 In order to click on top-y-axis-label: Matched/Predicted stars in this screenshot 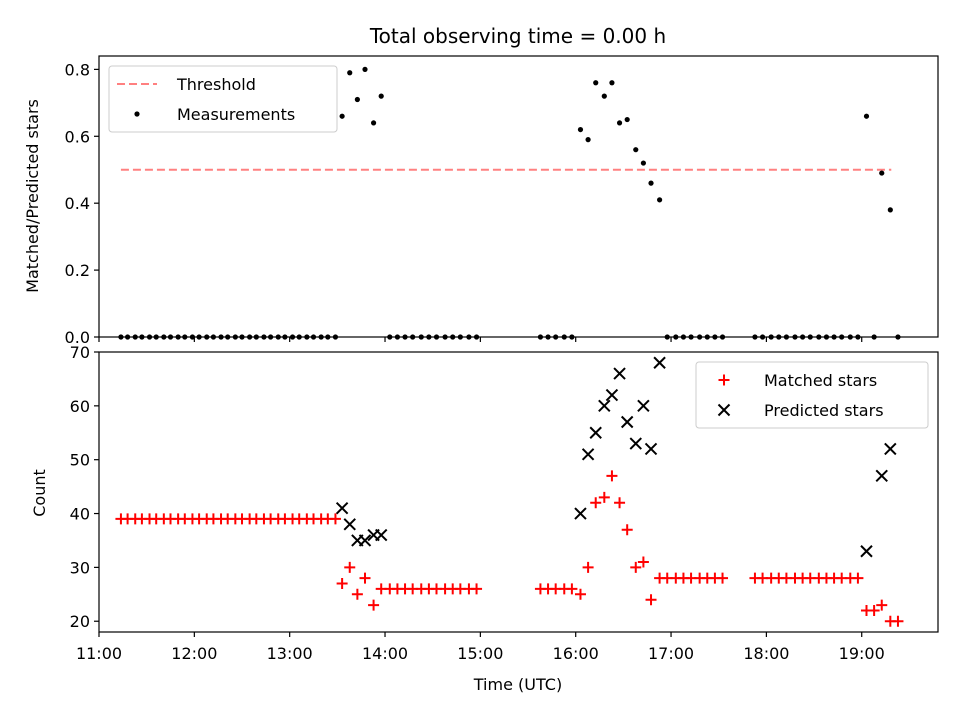, I will do `click(32, 196)`.